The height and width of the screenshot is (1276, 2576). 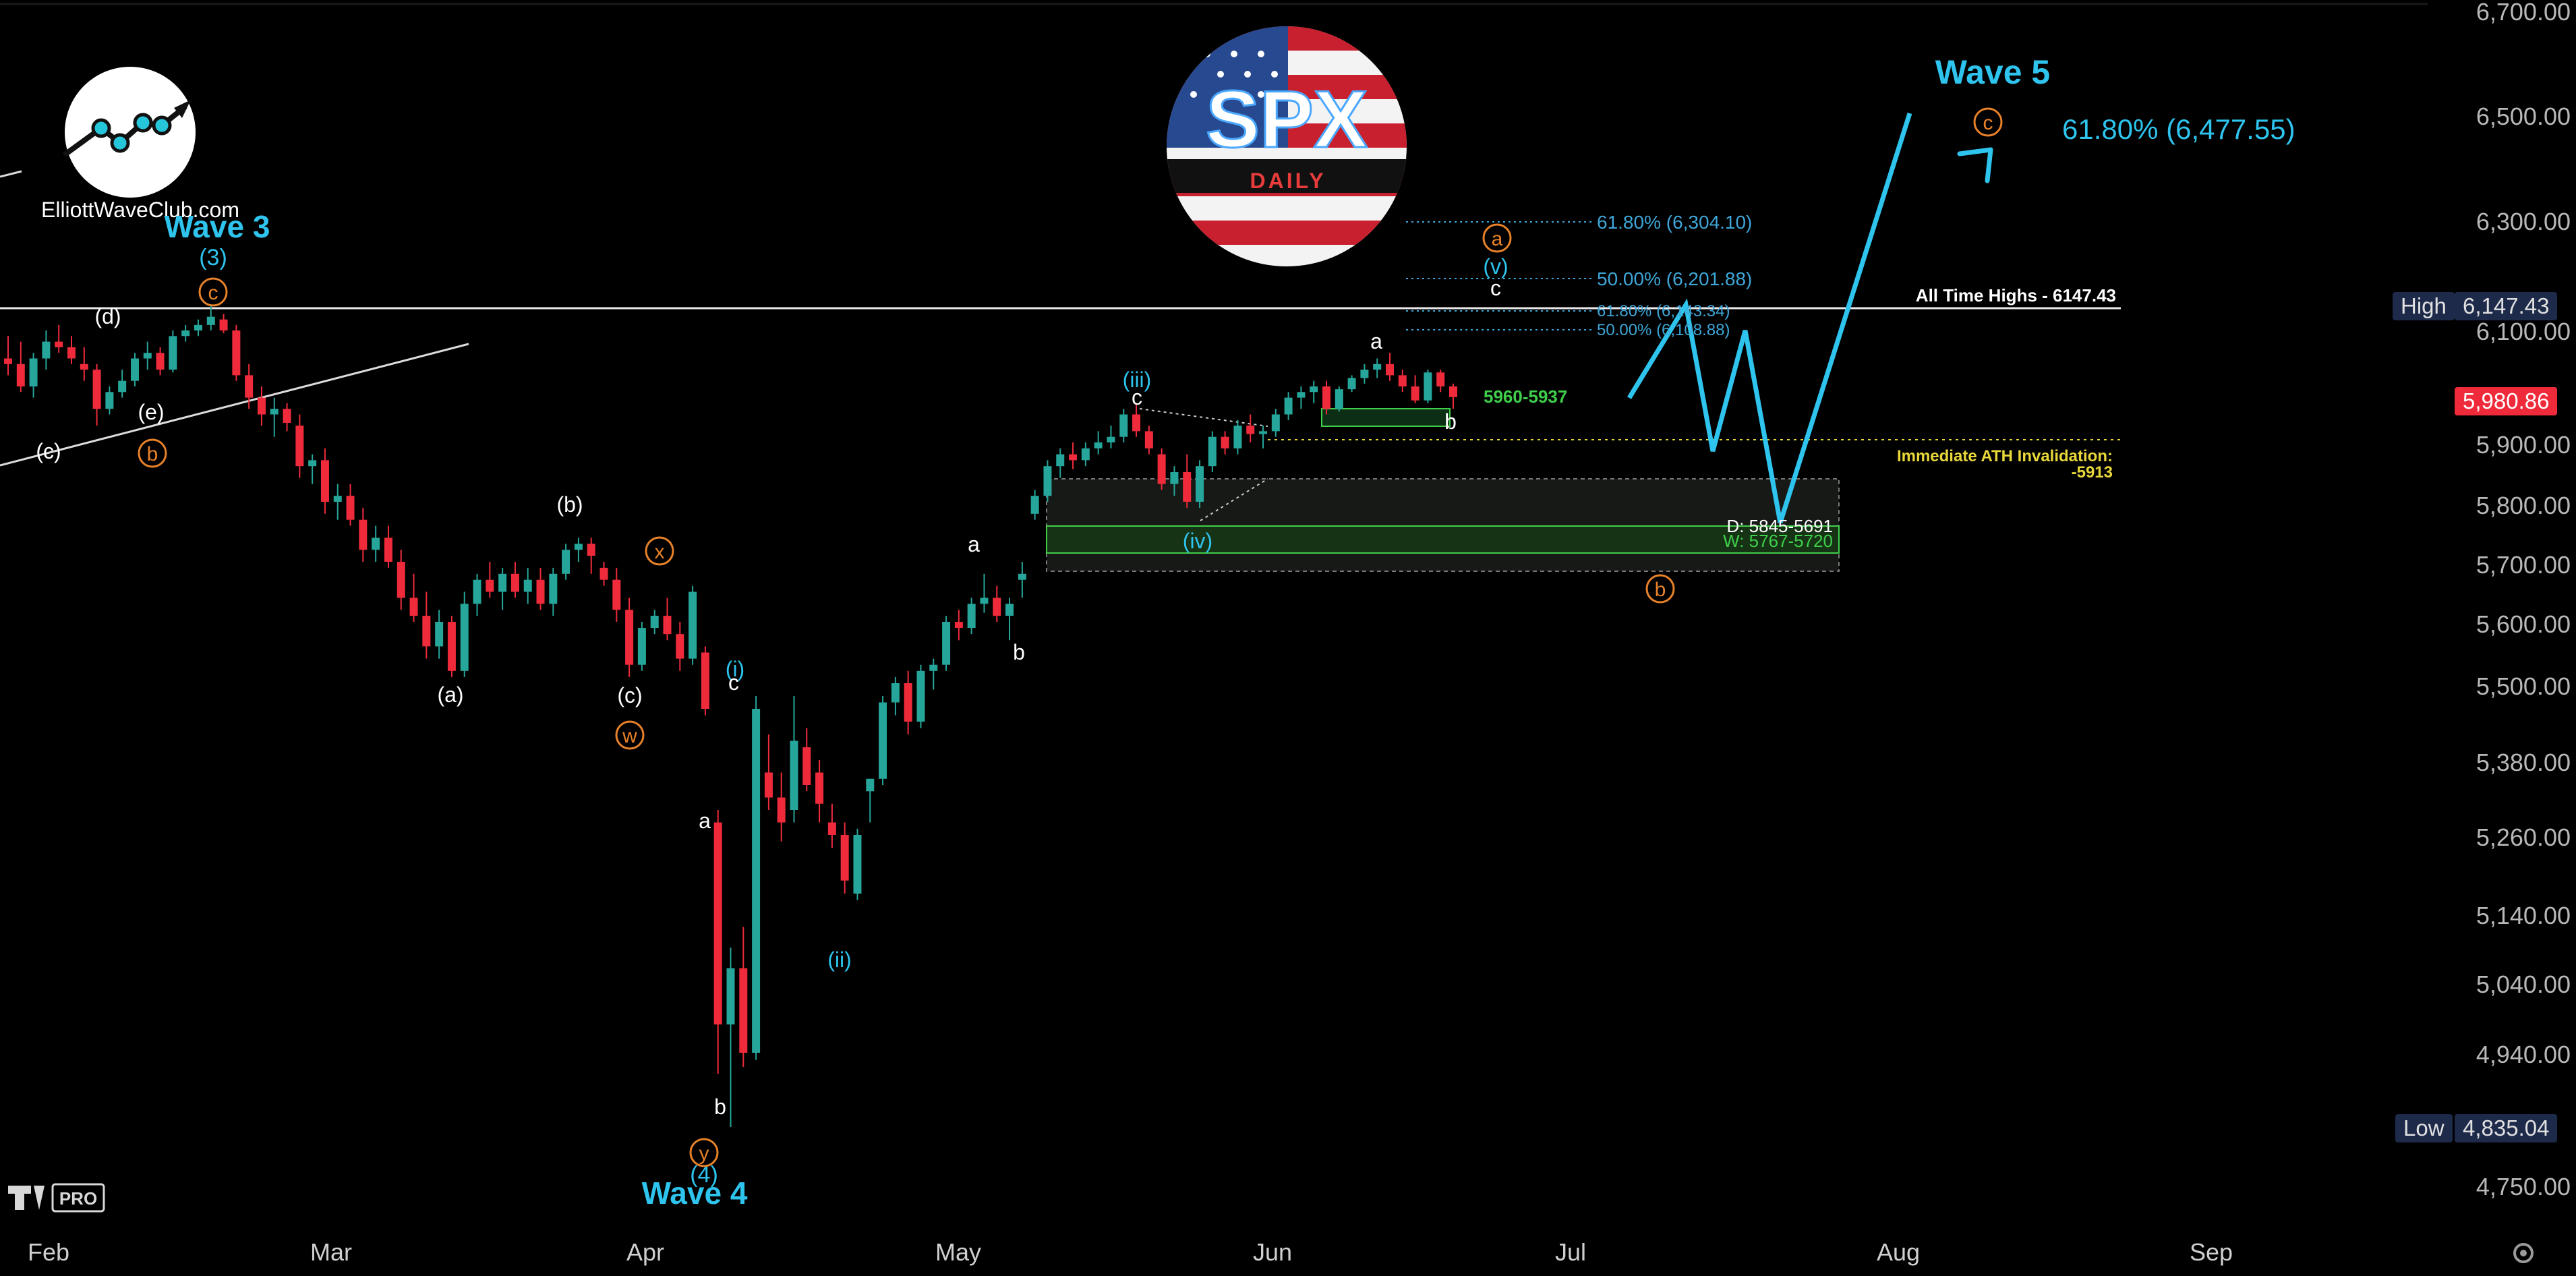 I want to click on x-axis: Feb Mar Apr May Jun Jul Aug Sep, so click(x=1131, y=1252).